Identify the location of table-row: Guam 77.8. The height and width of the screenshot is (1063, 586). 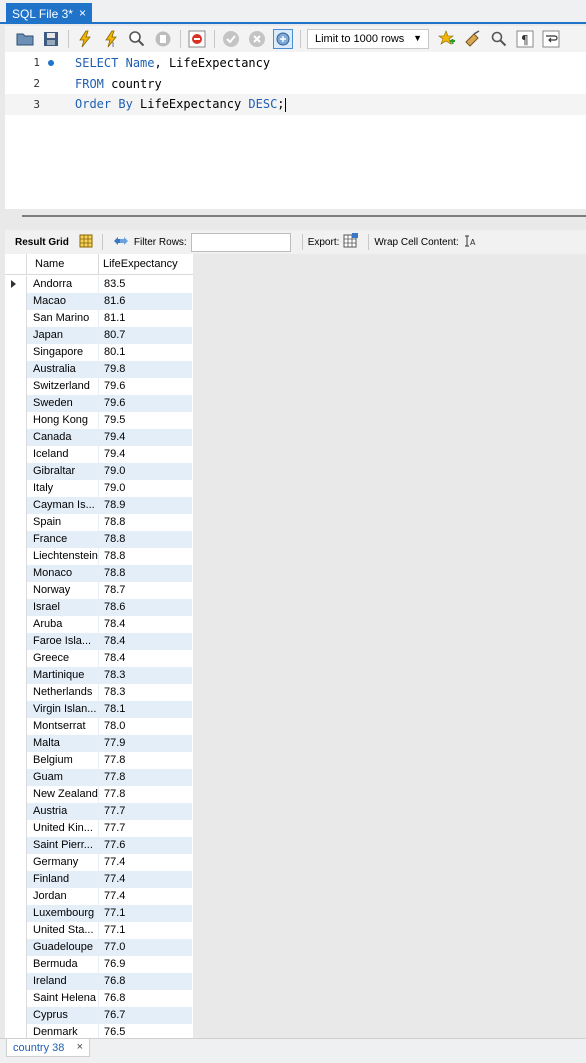
(99, 777).